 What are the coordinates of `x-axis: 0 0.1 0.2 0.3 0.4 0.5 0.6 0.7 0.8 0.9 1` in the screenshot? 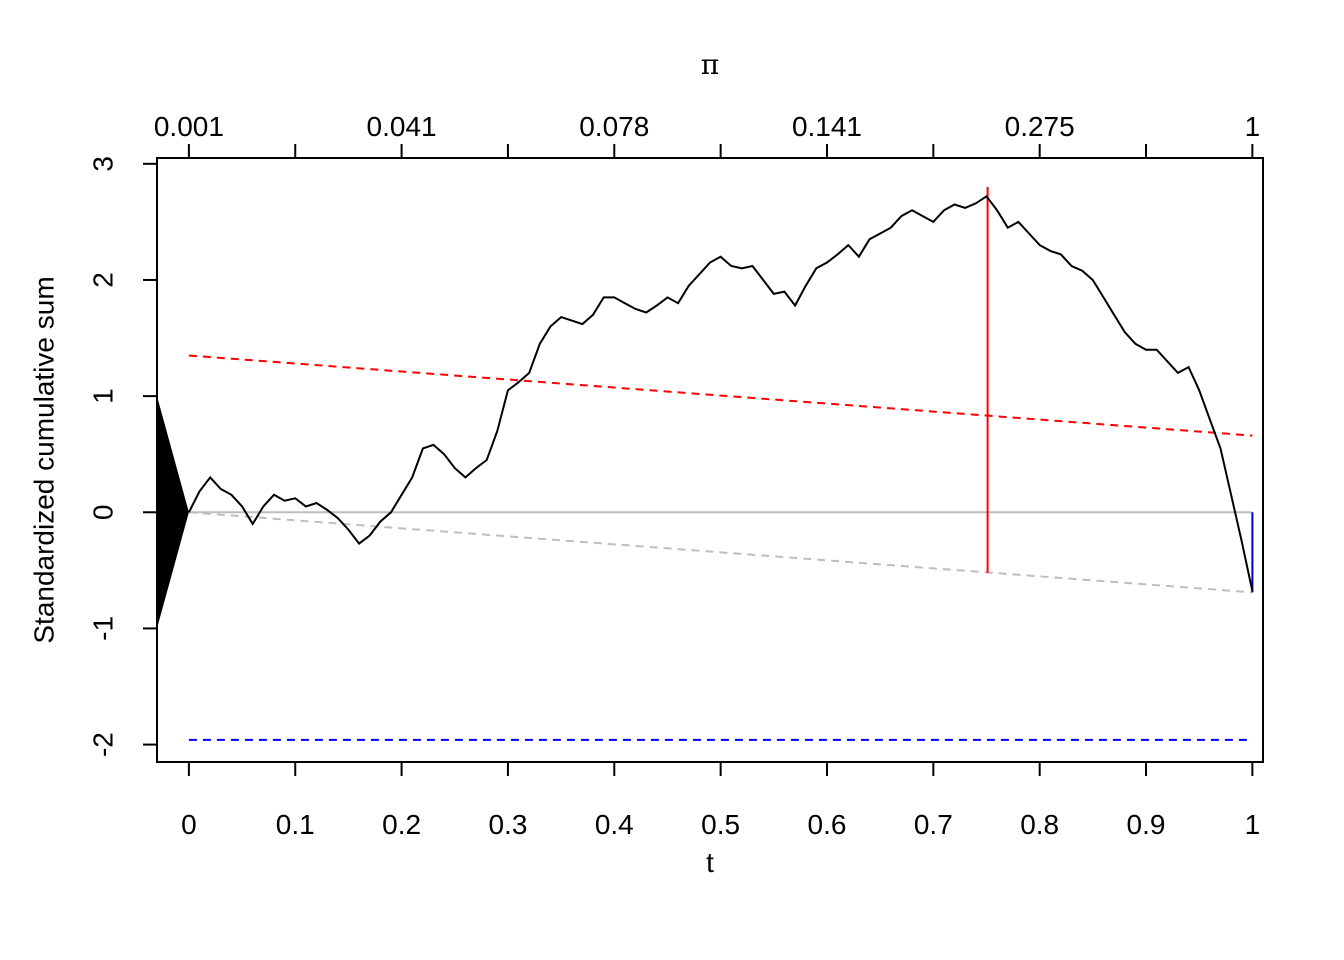 It's located at (721, 800).